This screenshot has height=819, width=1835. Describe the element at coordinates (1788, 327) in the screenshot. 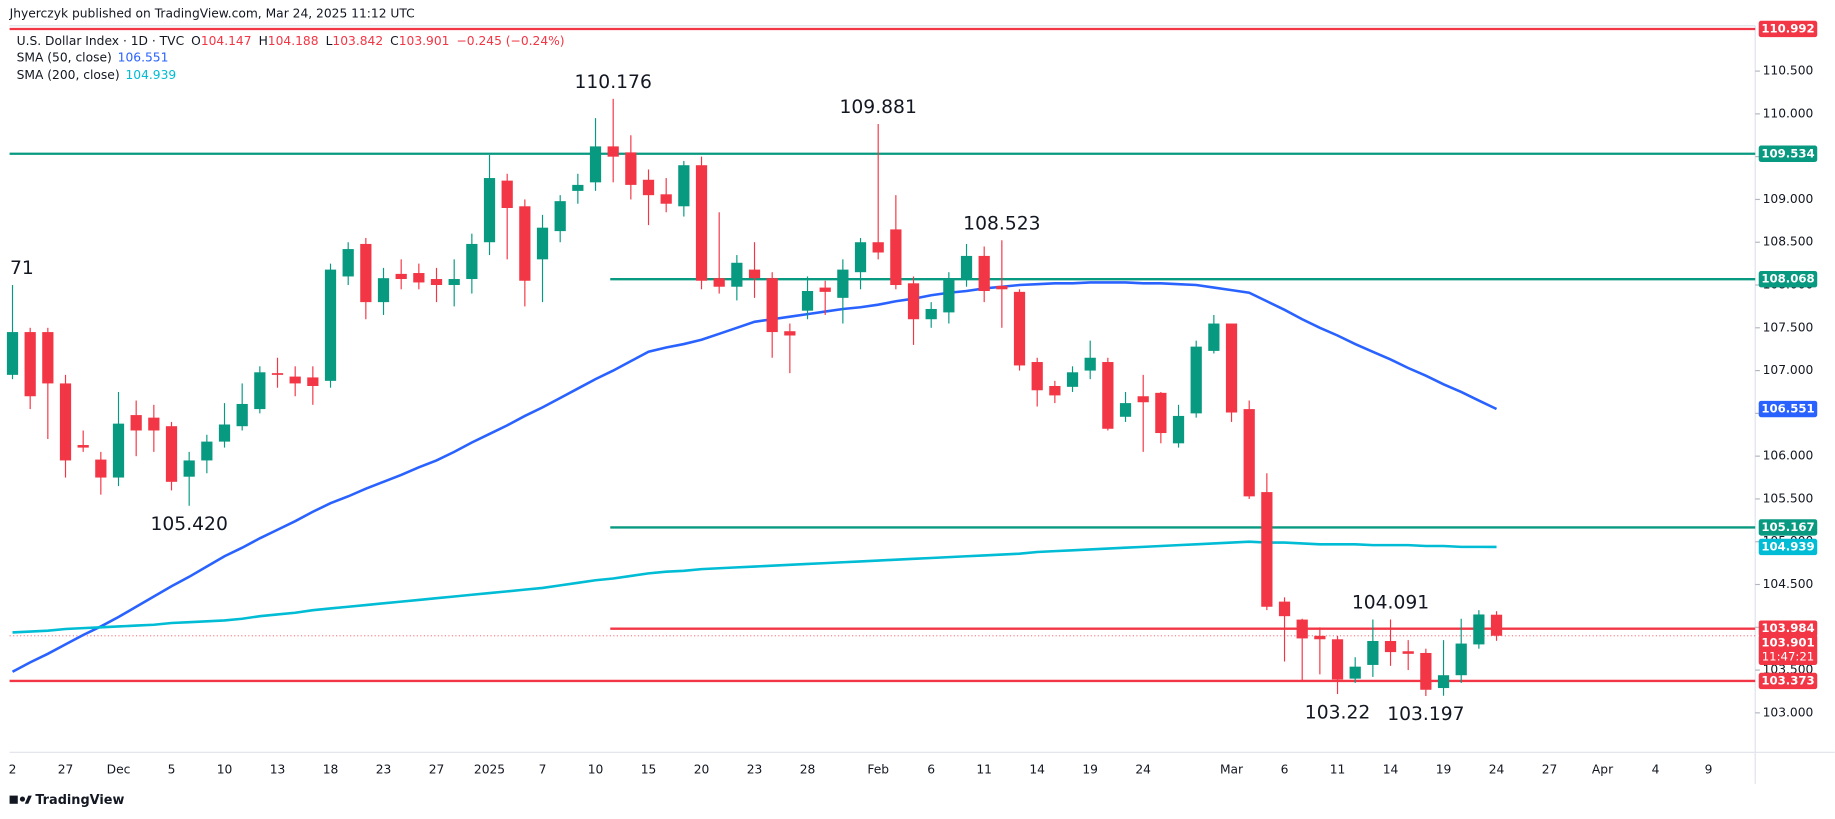

I see `y-tick-label: 107.500` at that location.